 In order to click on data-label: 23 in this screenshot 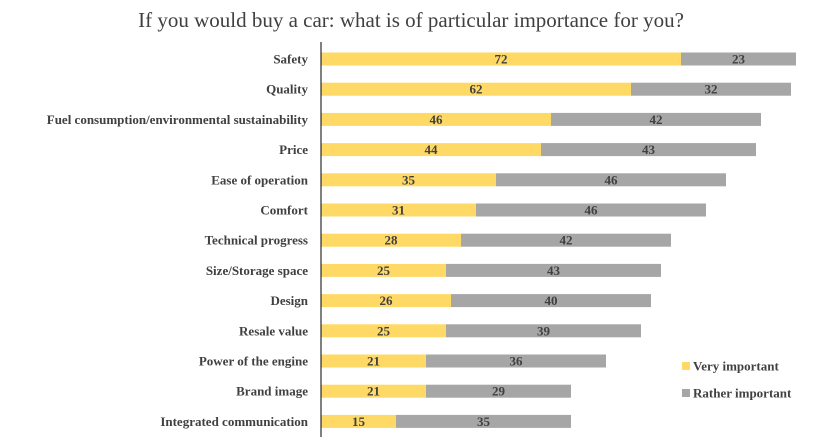, I will do `click(739, 59)`.